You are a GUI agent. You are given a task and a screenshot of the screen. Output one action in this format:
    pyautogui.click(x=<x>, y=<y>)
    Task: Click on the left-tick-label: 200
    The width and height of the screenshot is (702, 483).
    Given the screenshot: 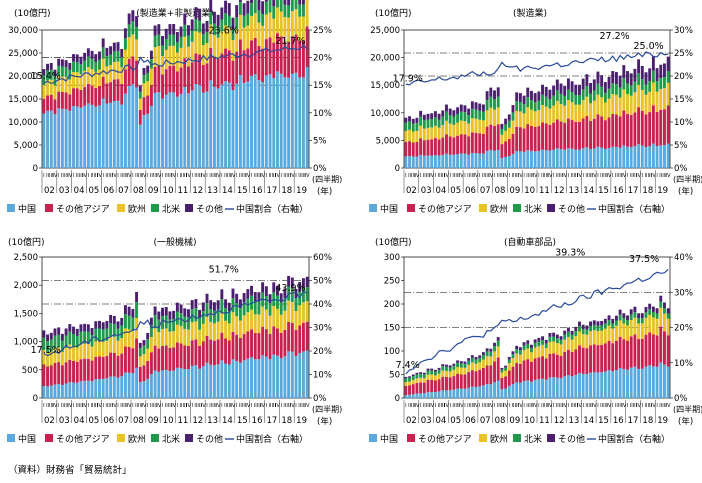 What is the action you would take?
    pyautogui.click(x=392, y=305)
    